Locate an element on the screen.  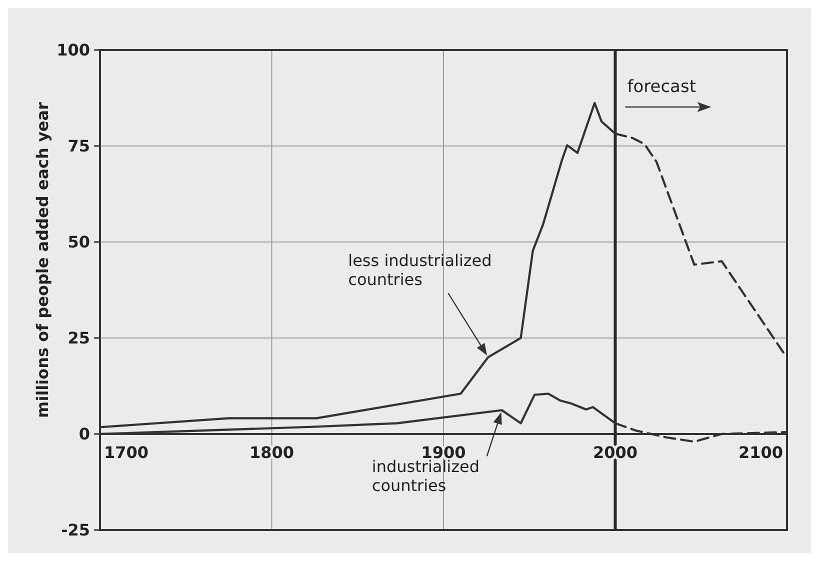
x-tick-label: 1700 is located at coordinates (126, 452).